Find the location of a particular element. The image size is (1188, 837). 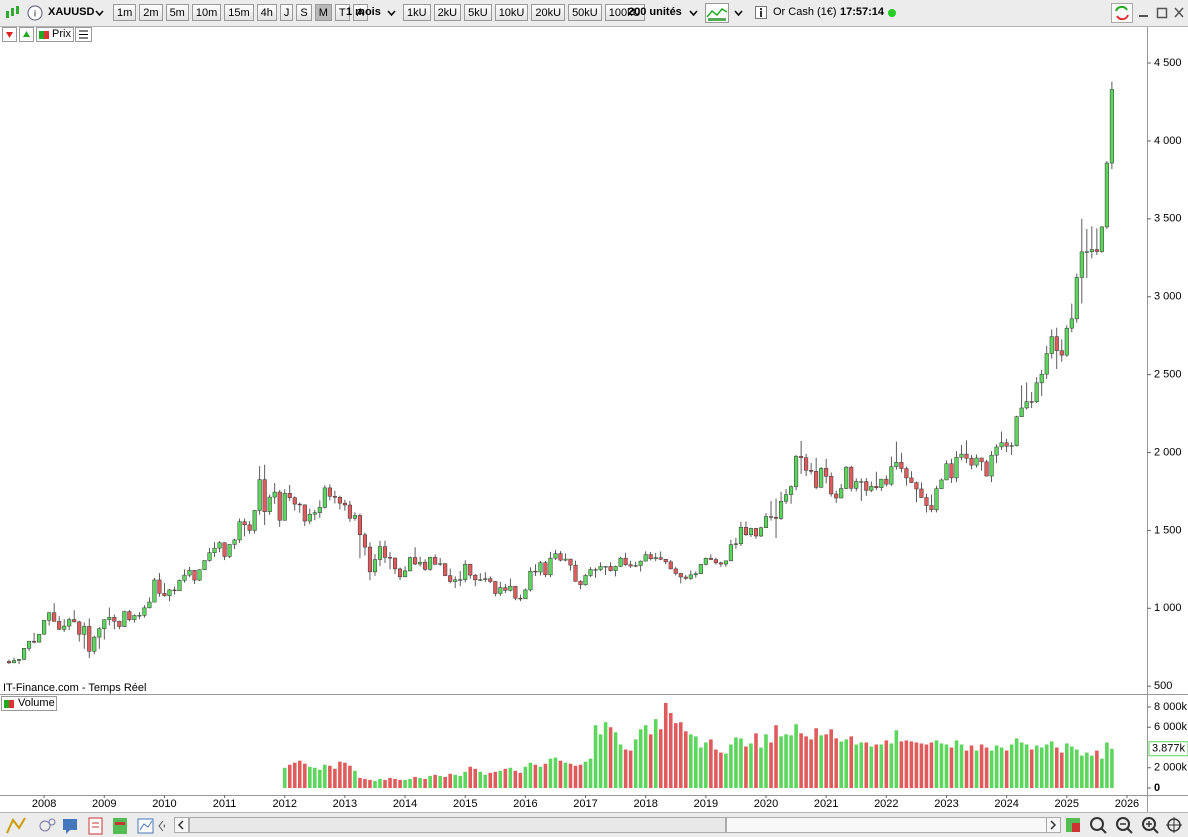

symbol: XAUUSD is located at coordinates (71, 12).